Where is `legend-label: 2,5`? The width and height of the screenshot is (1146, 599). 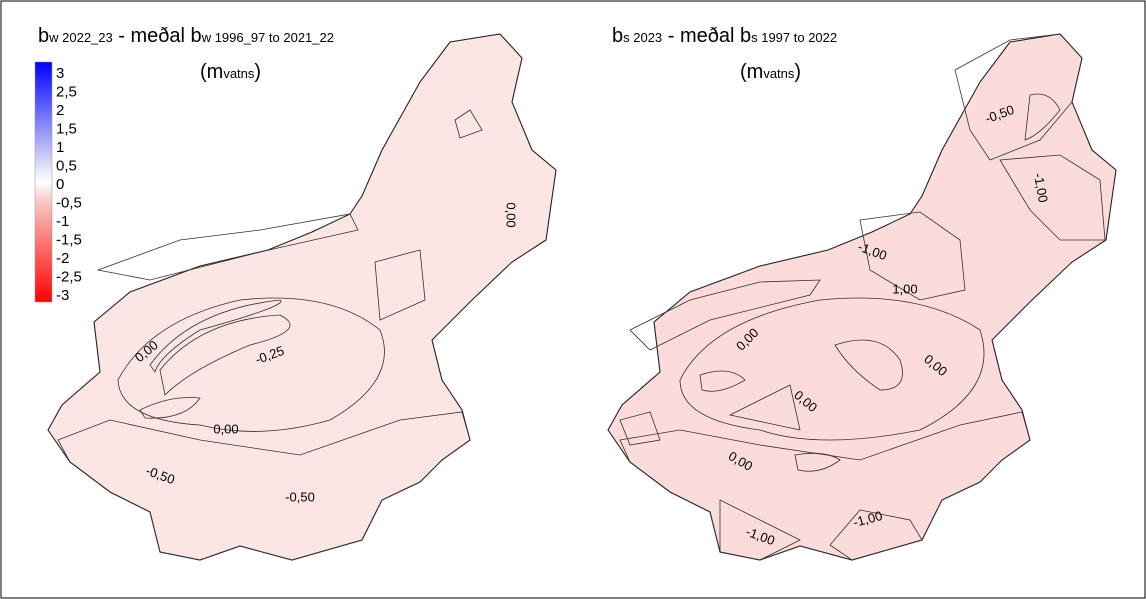
legend-label: 2,5 is located at coordinates (66, 92).